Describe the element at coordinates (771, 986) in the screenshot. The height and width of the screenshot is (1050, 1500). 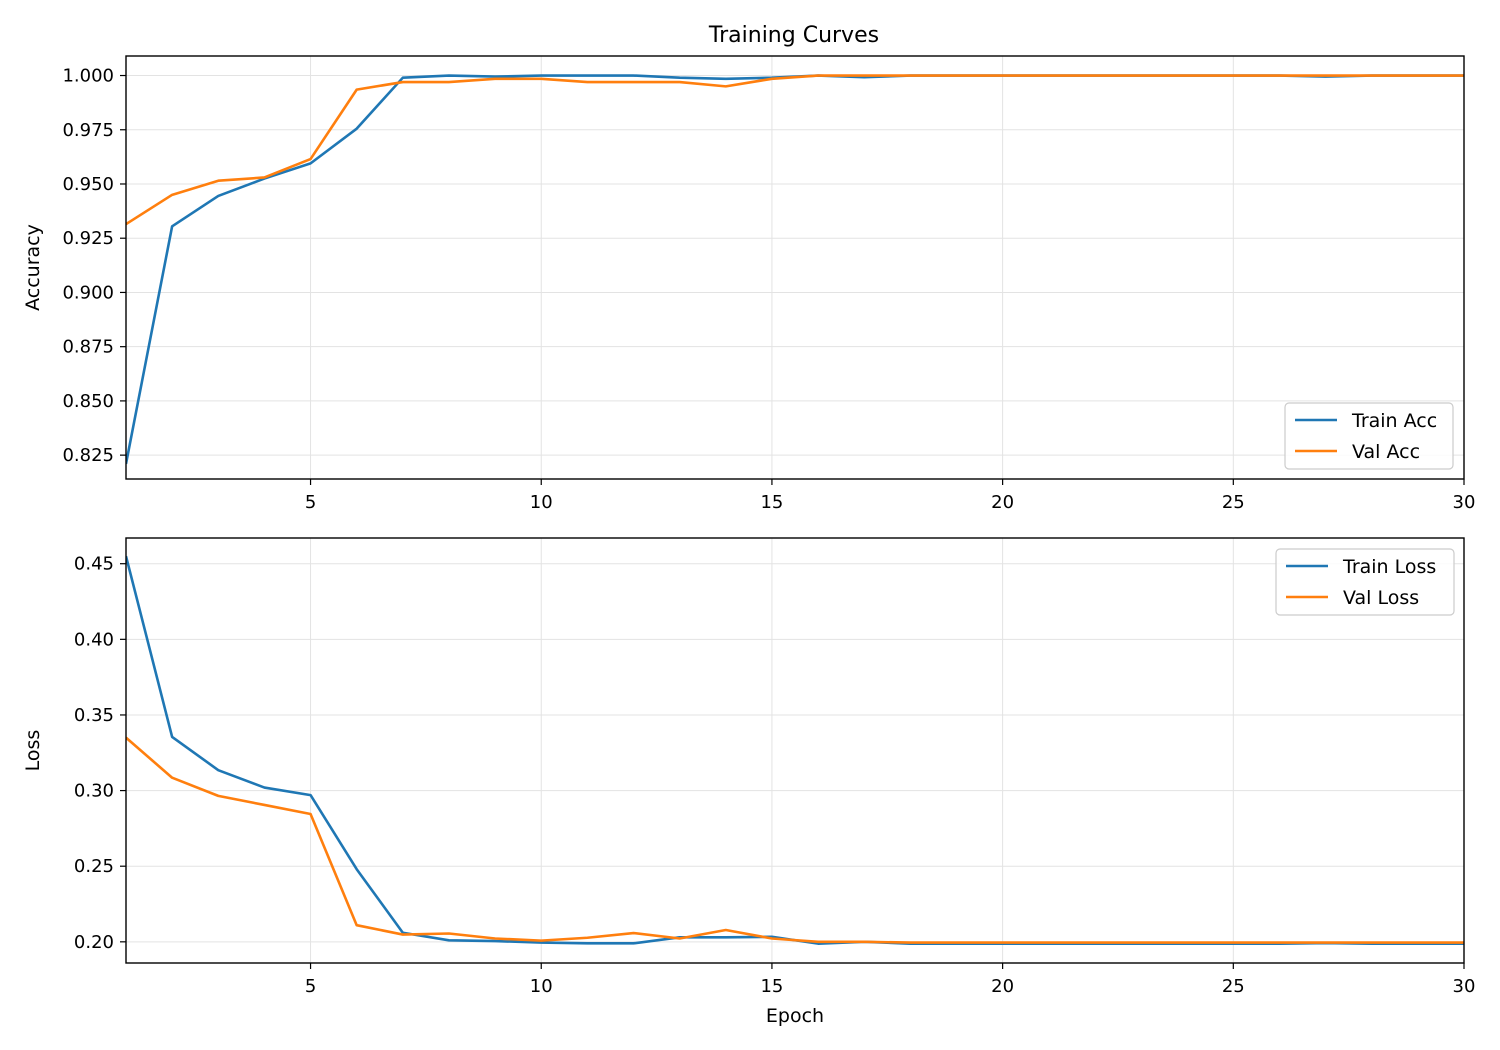
I see `loss-xtick-label-15: 15` at that location.